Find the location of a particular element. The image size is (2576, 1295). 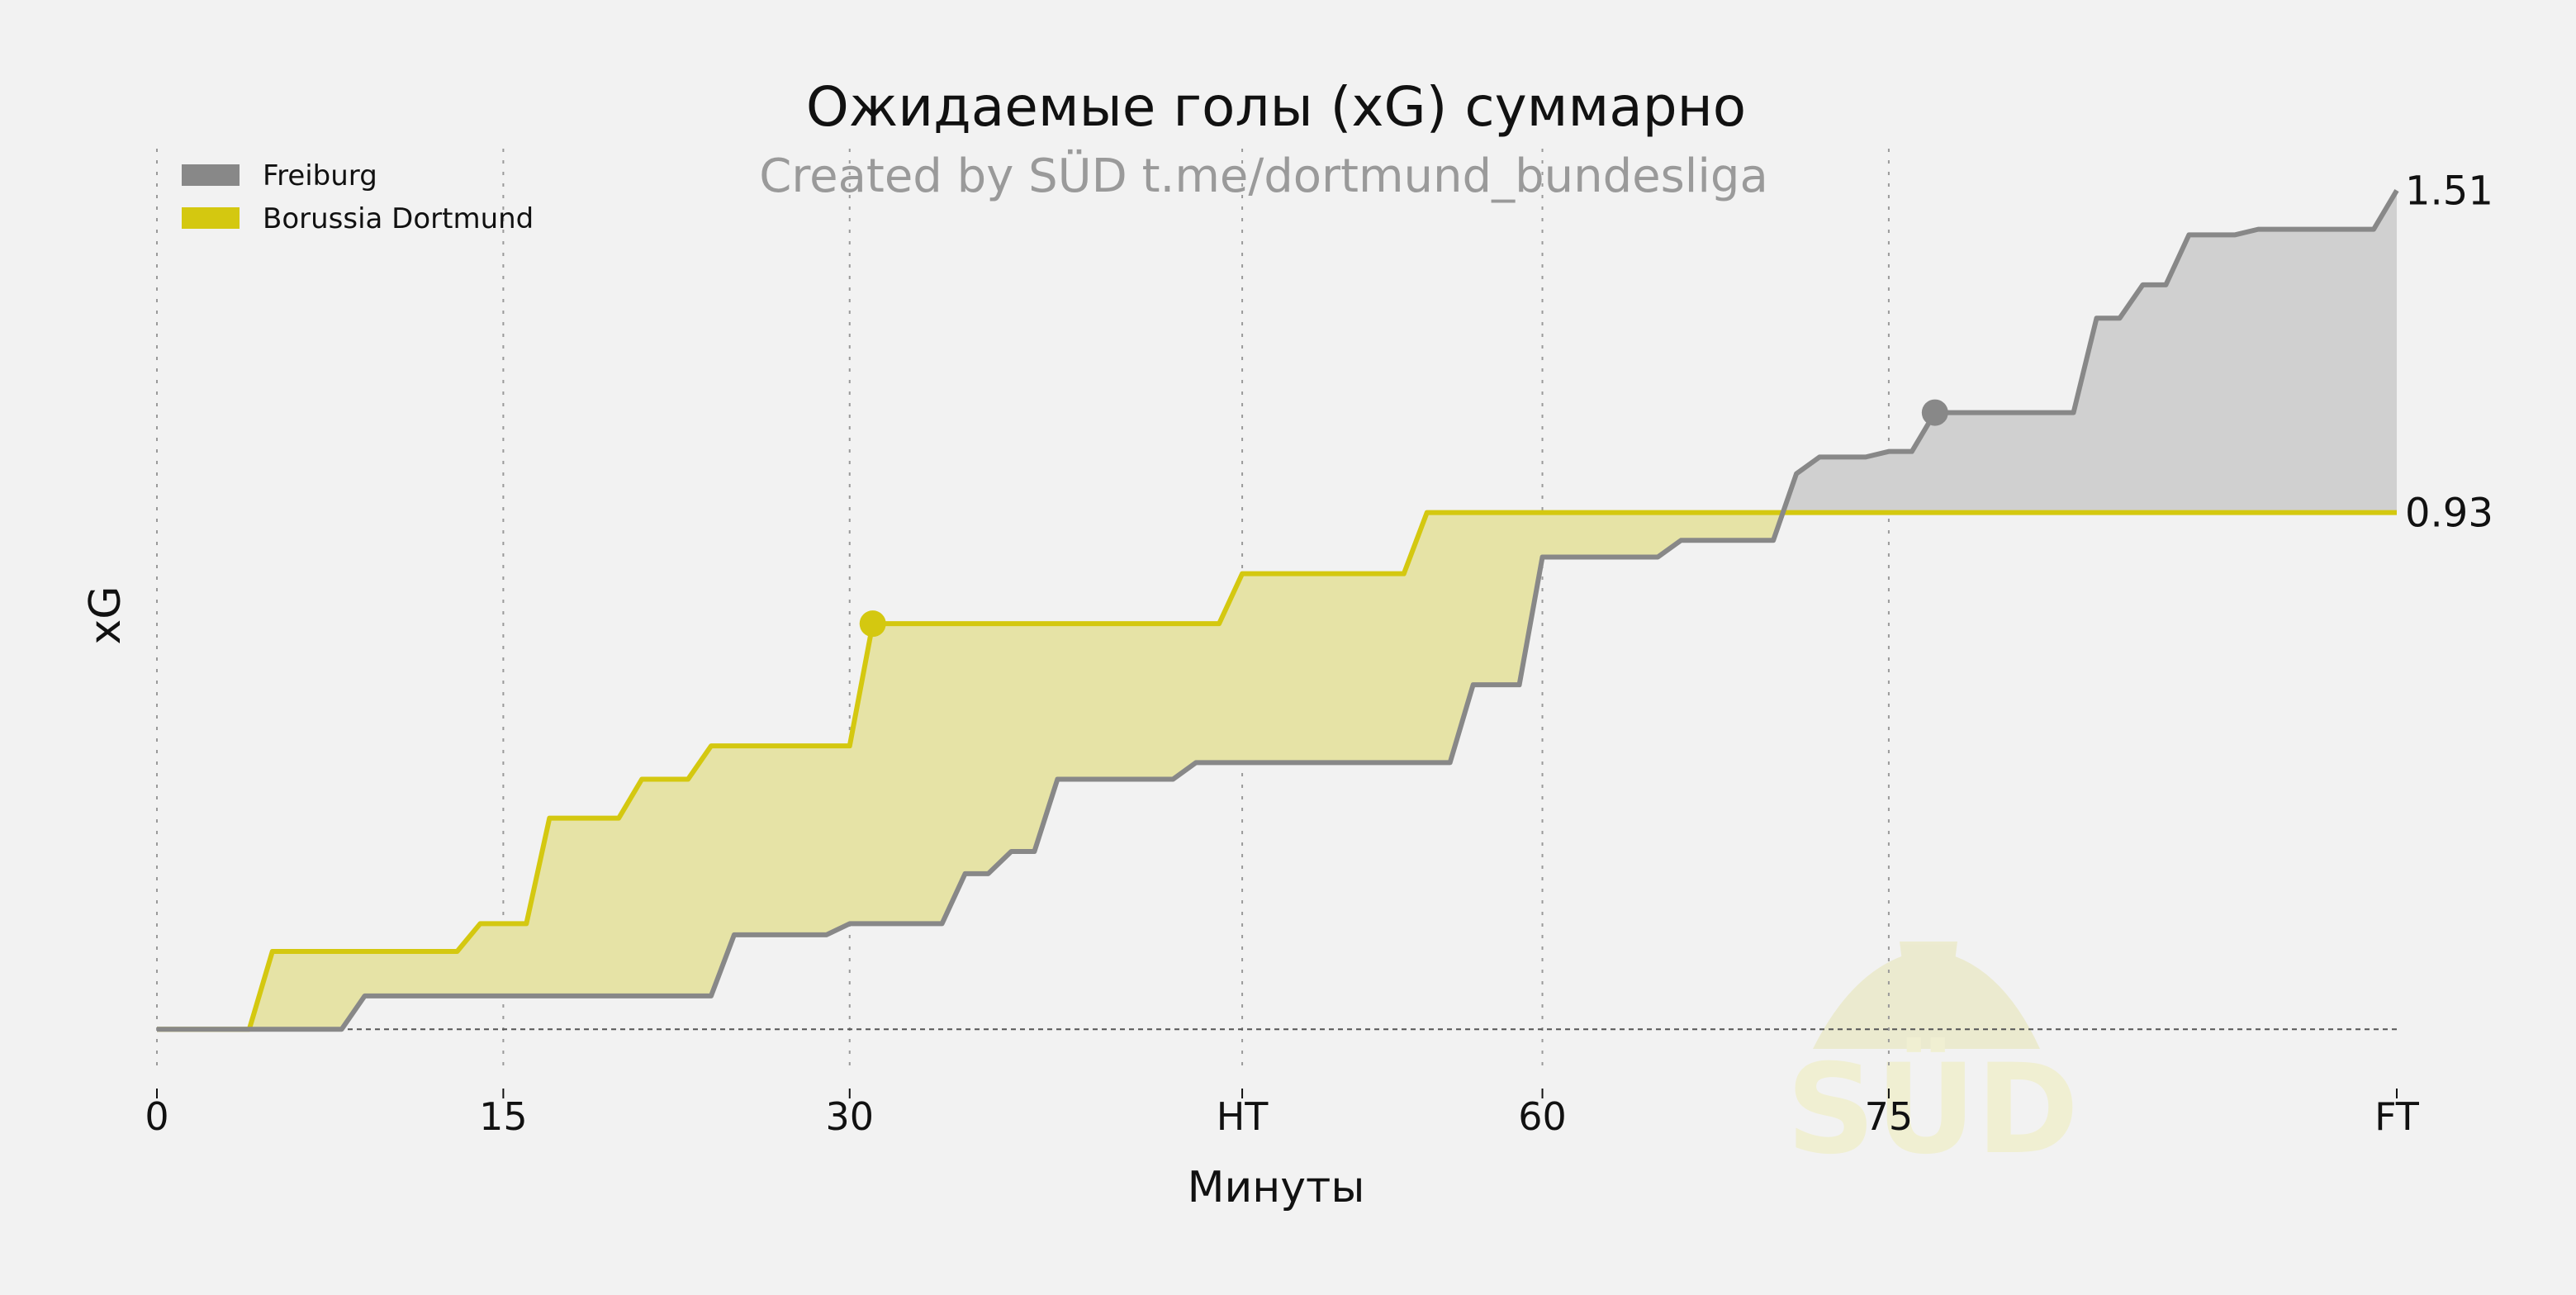

watermark-text: SÜD is located at coordinates (1932, 1109).